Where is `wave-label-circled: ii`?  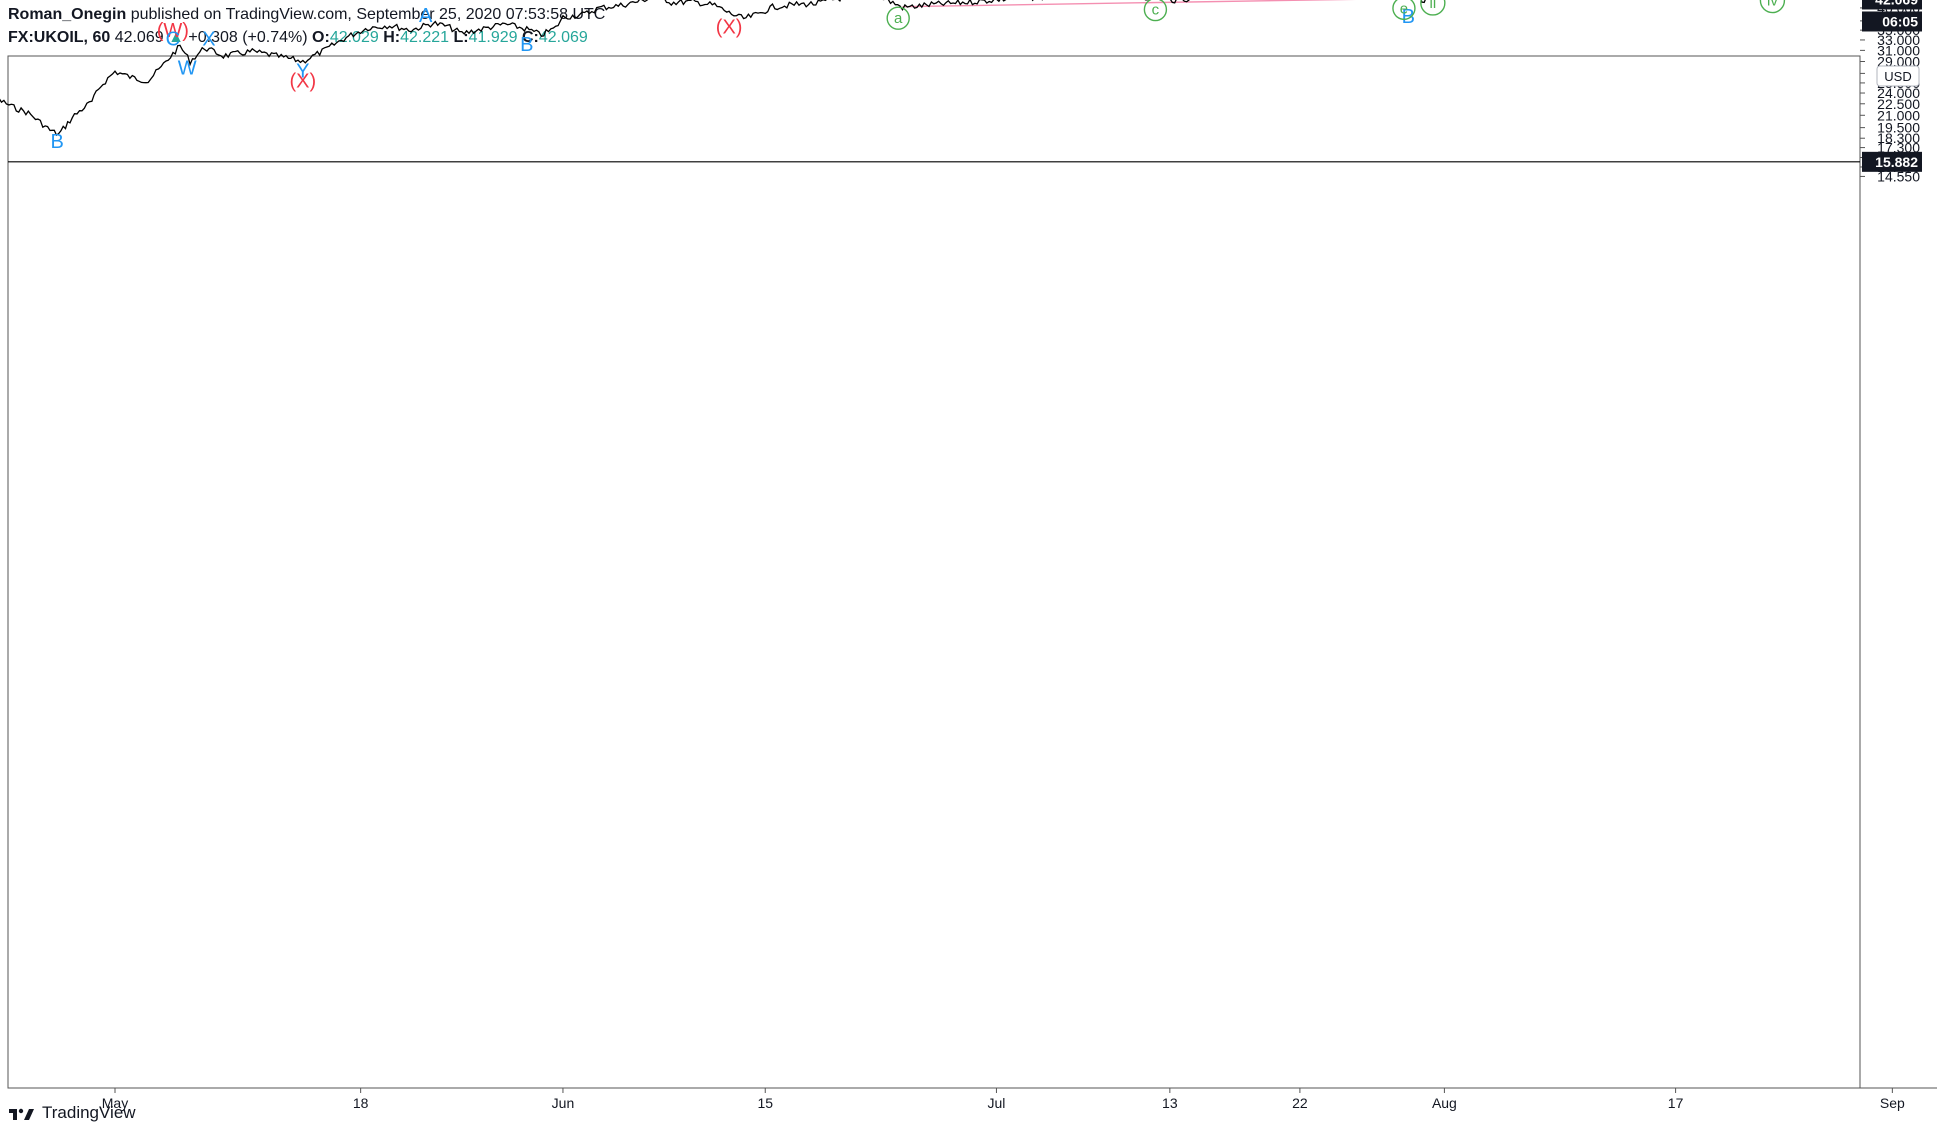
wave-label-circled: ii is located at coordinates (1433, 6).